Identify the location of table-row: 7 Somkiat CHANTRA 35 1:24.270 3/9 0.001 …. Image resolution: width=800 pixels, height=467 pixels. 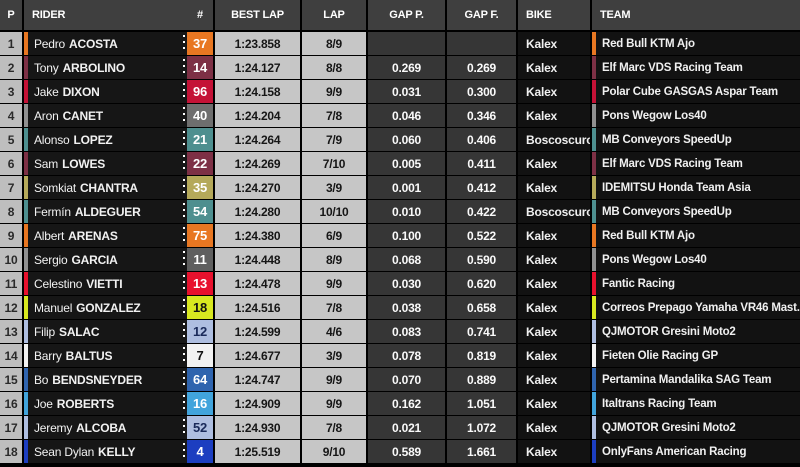
(400, 187).